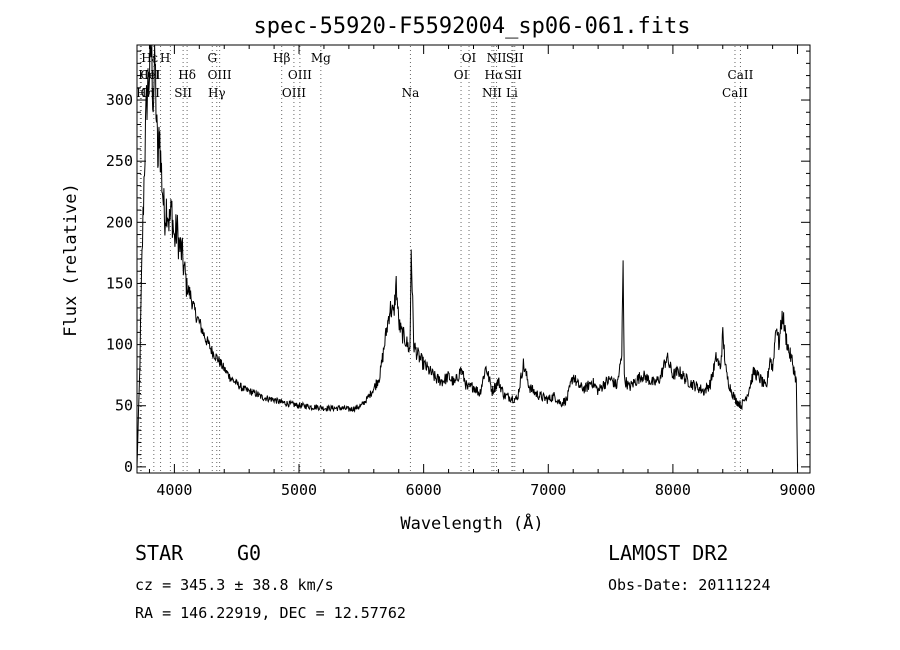 The height and width of the screenshot is (650, 900). What do you see at coordinates (471, 26) in the screenshot?
I see `chart-title: spec-55920-F5592004_sp06-061.fits` at bounding box center [471, 26].